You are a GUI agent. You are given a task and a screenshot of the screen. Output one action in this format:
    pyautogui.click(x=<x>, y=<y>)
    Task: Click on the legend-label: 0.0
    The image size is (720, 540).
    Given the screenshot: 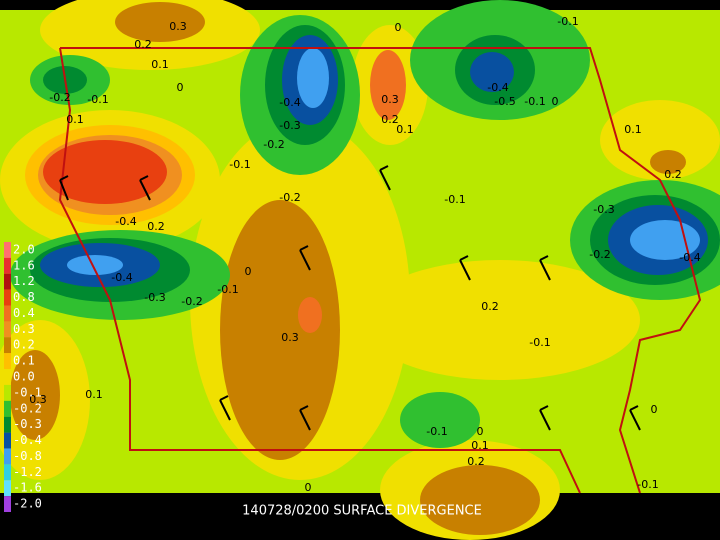 What is the action you would take?
    pyautogui.click(x=24, y=377)
    